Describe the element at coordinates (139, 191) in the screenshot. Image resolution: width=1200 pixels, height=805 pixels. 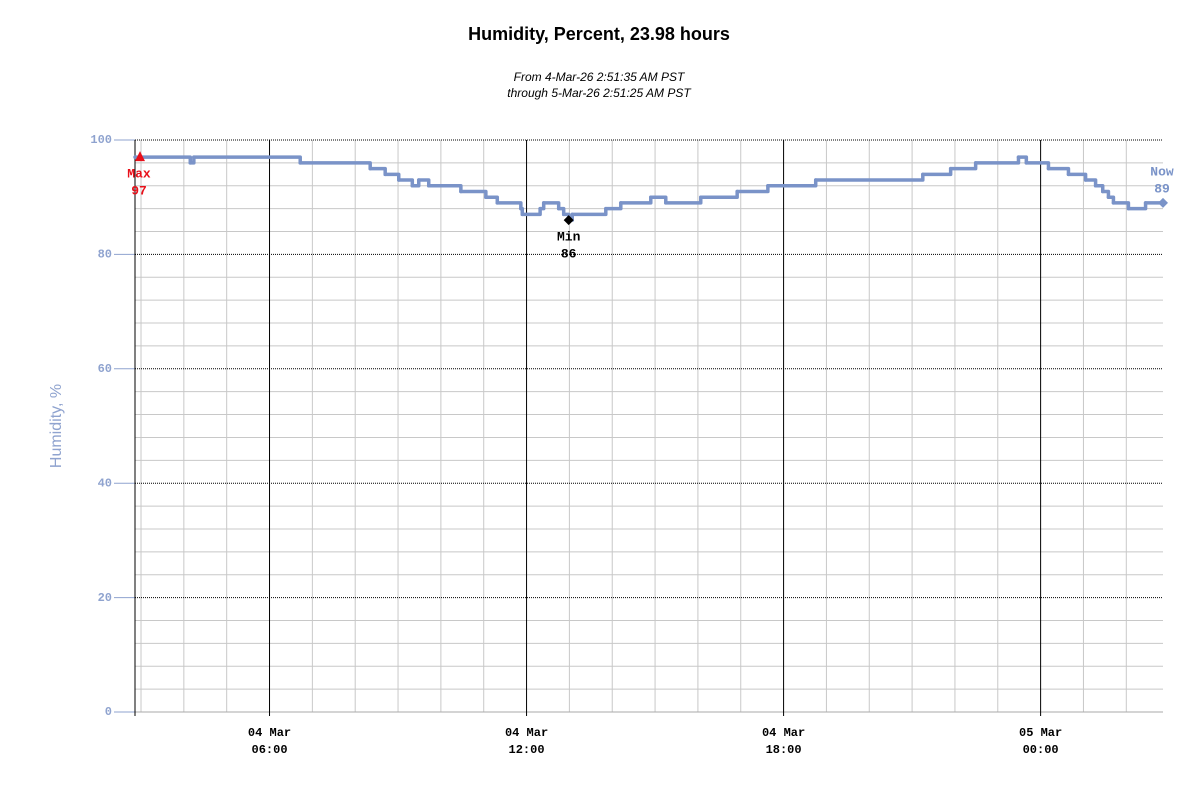
I see `annotation-value: 97` at that location.